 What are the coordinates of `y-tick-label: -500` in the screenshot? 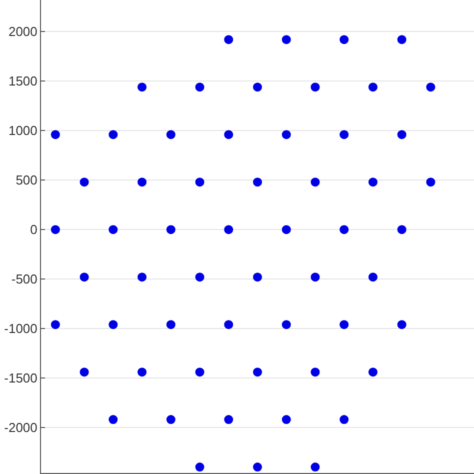 It's located at (24, 279).